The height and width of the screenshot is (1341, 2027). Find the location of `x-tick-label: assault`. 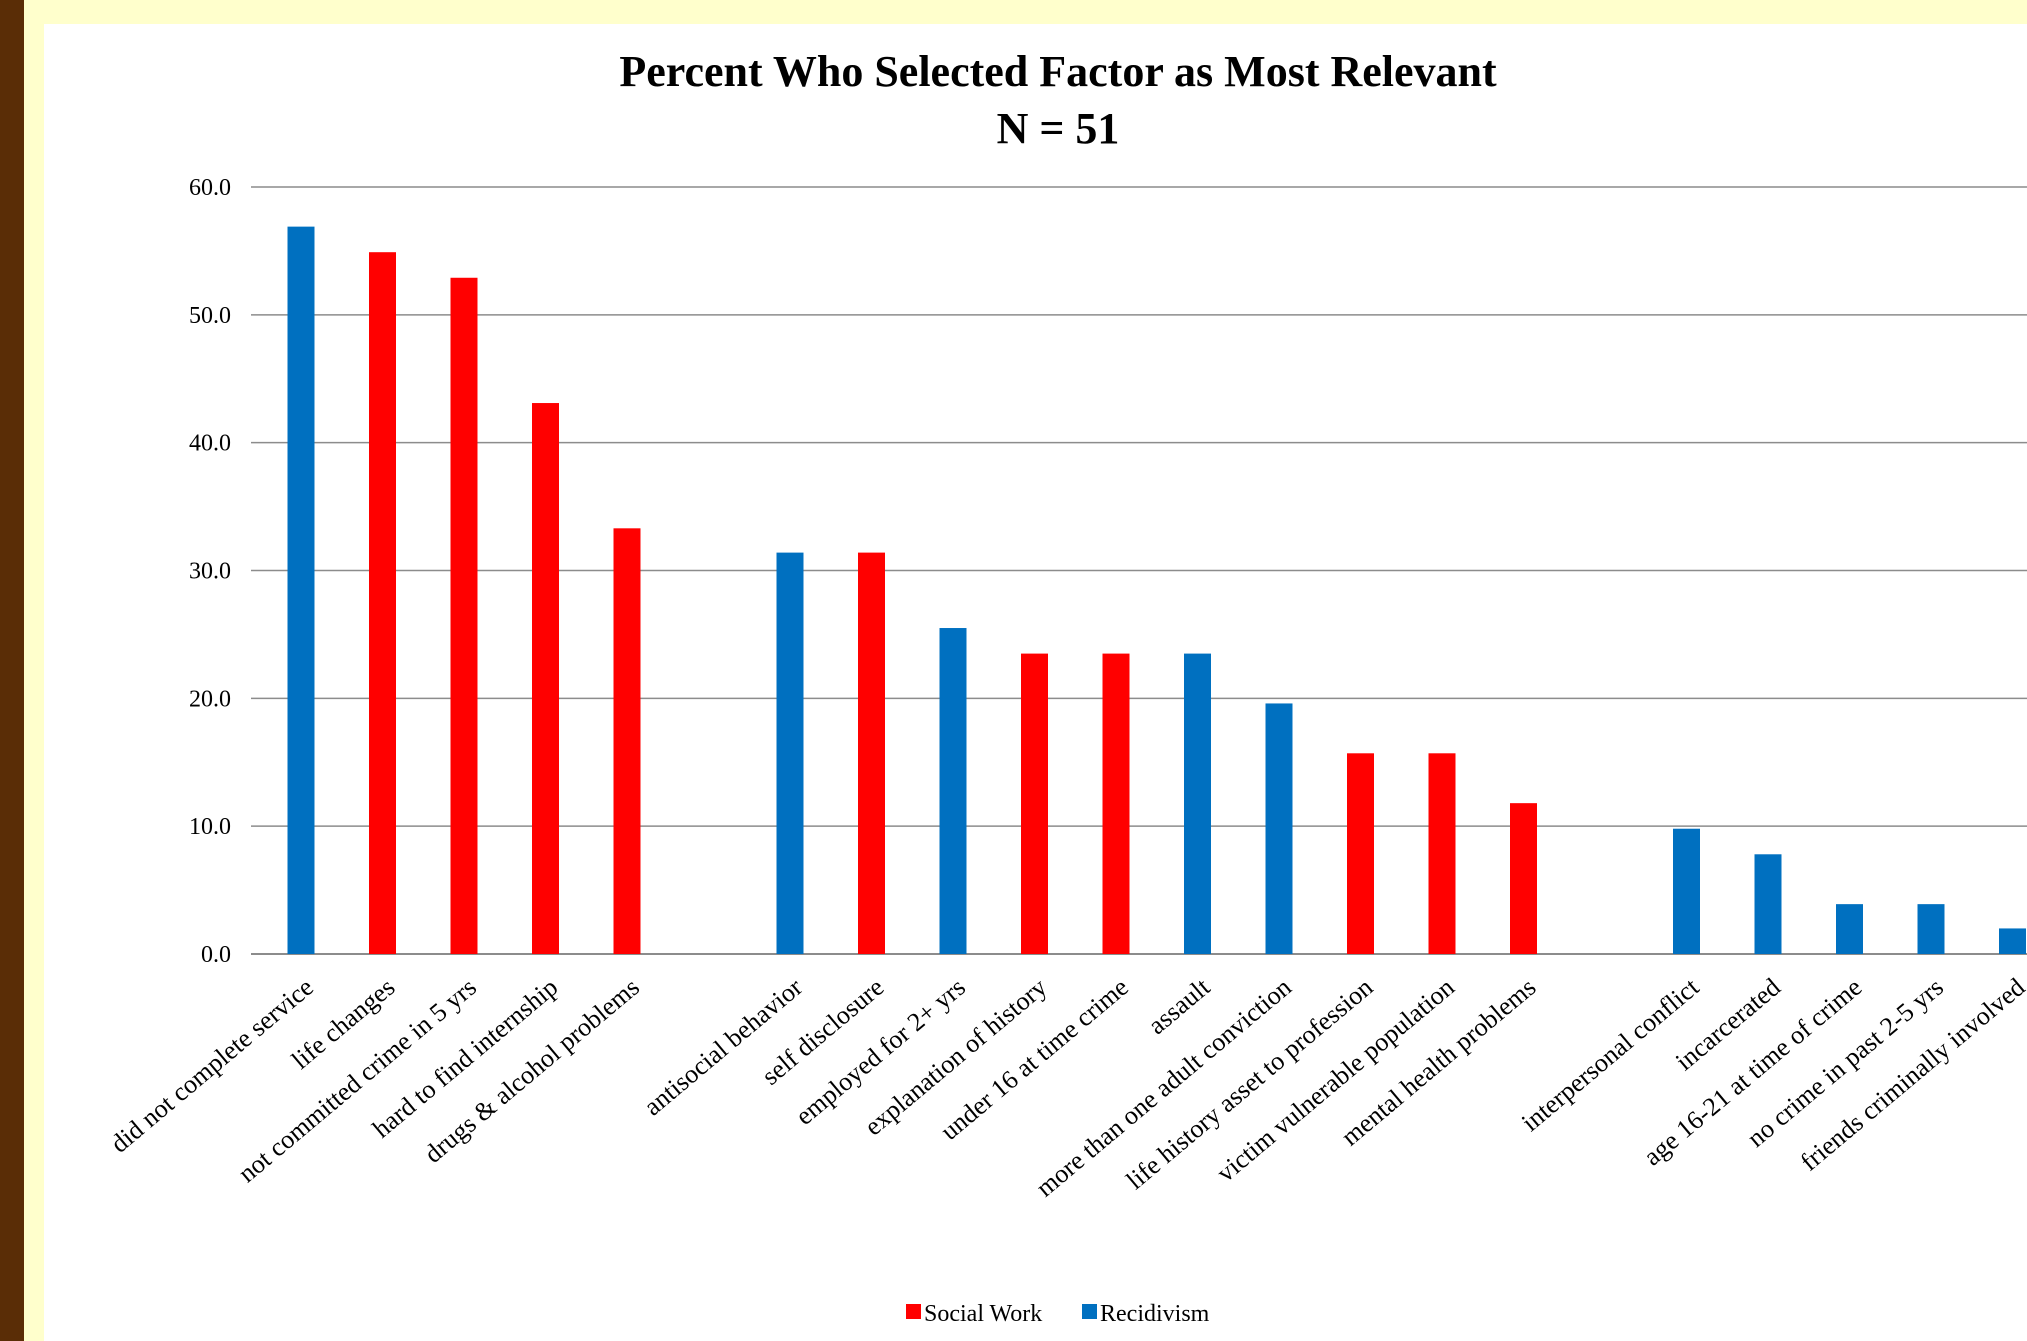

x-tick-label: assault is located at coordinates (1179, 1006).